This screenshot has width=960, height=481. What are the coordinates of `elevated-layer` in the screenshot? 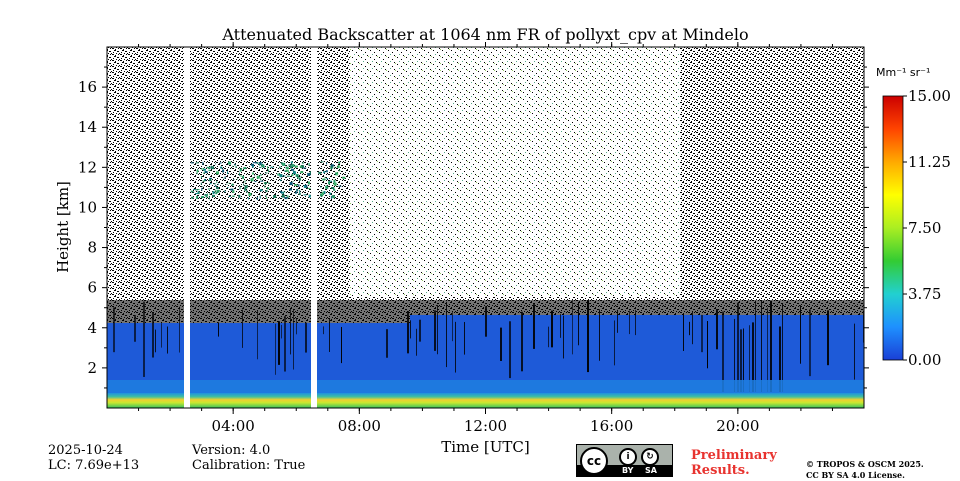 It's located at (268, 181).